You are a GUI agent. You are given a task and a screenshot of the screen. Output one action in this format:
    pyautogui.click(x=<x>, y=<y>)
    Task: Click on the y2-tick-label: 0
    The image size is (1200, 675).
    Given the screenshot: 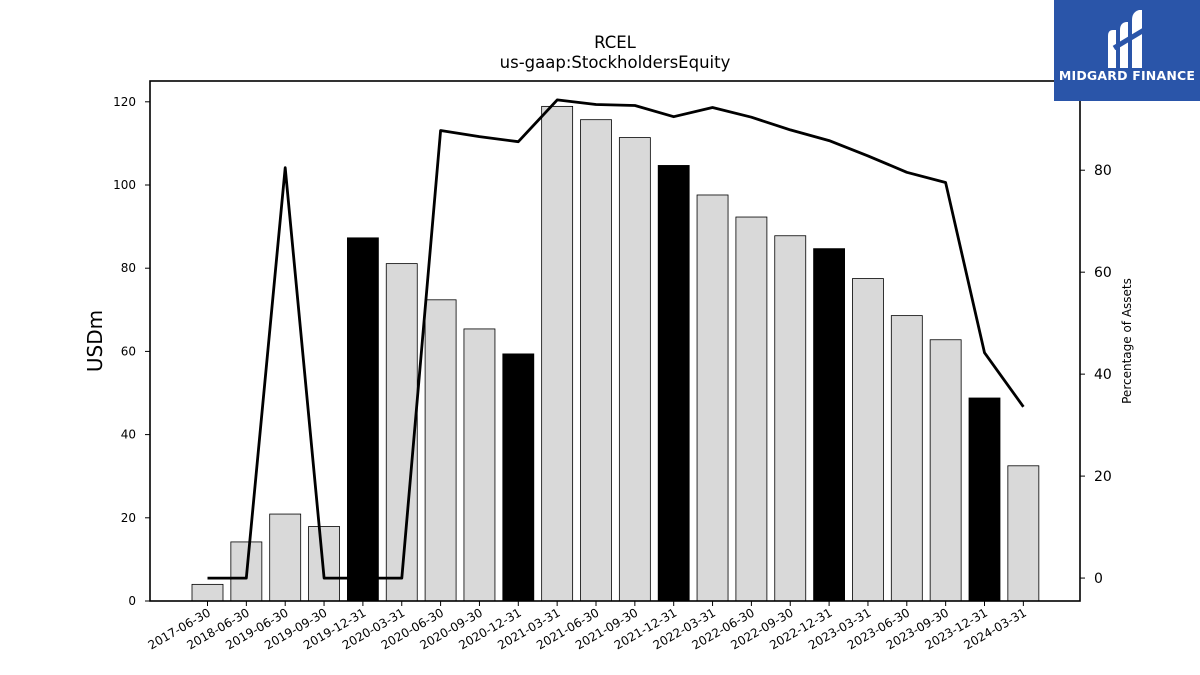 What is the action you would take?
    pyautogui.click(x=1098, y=579)
    